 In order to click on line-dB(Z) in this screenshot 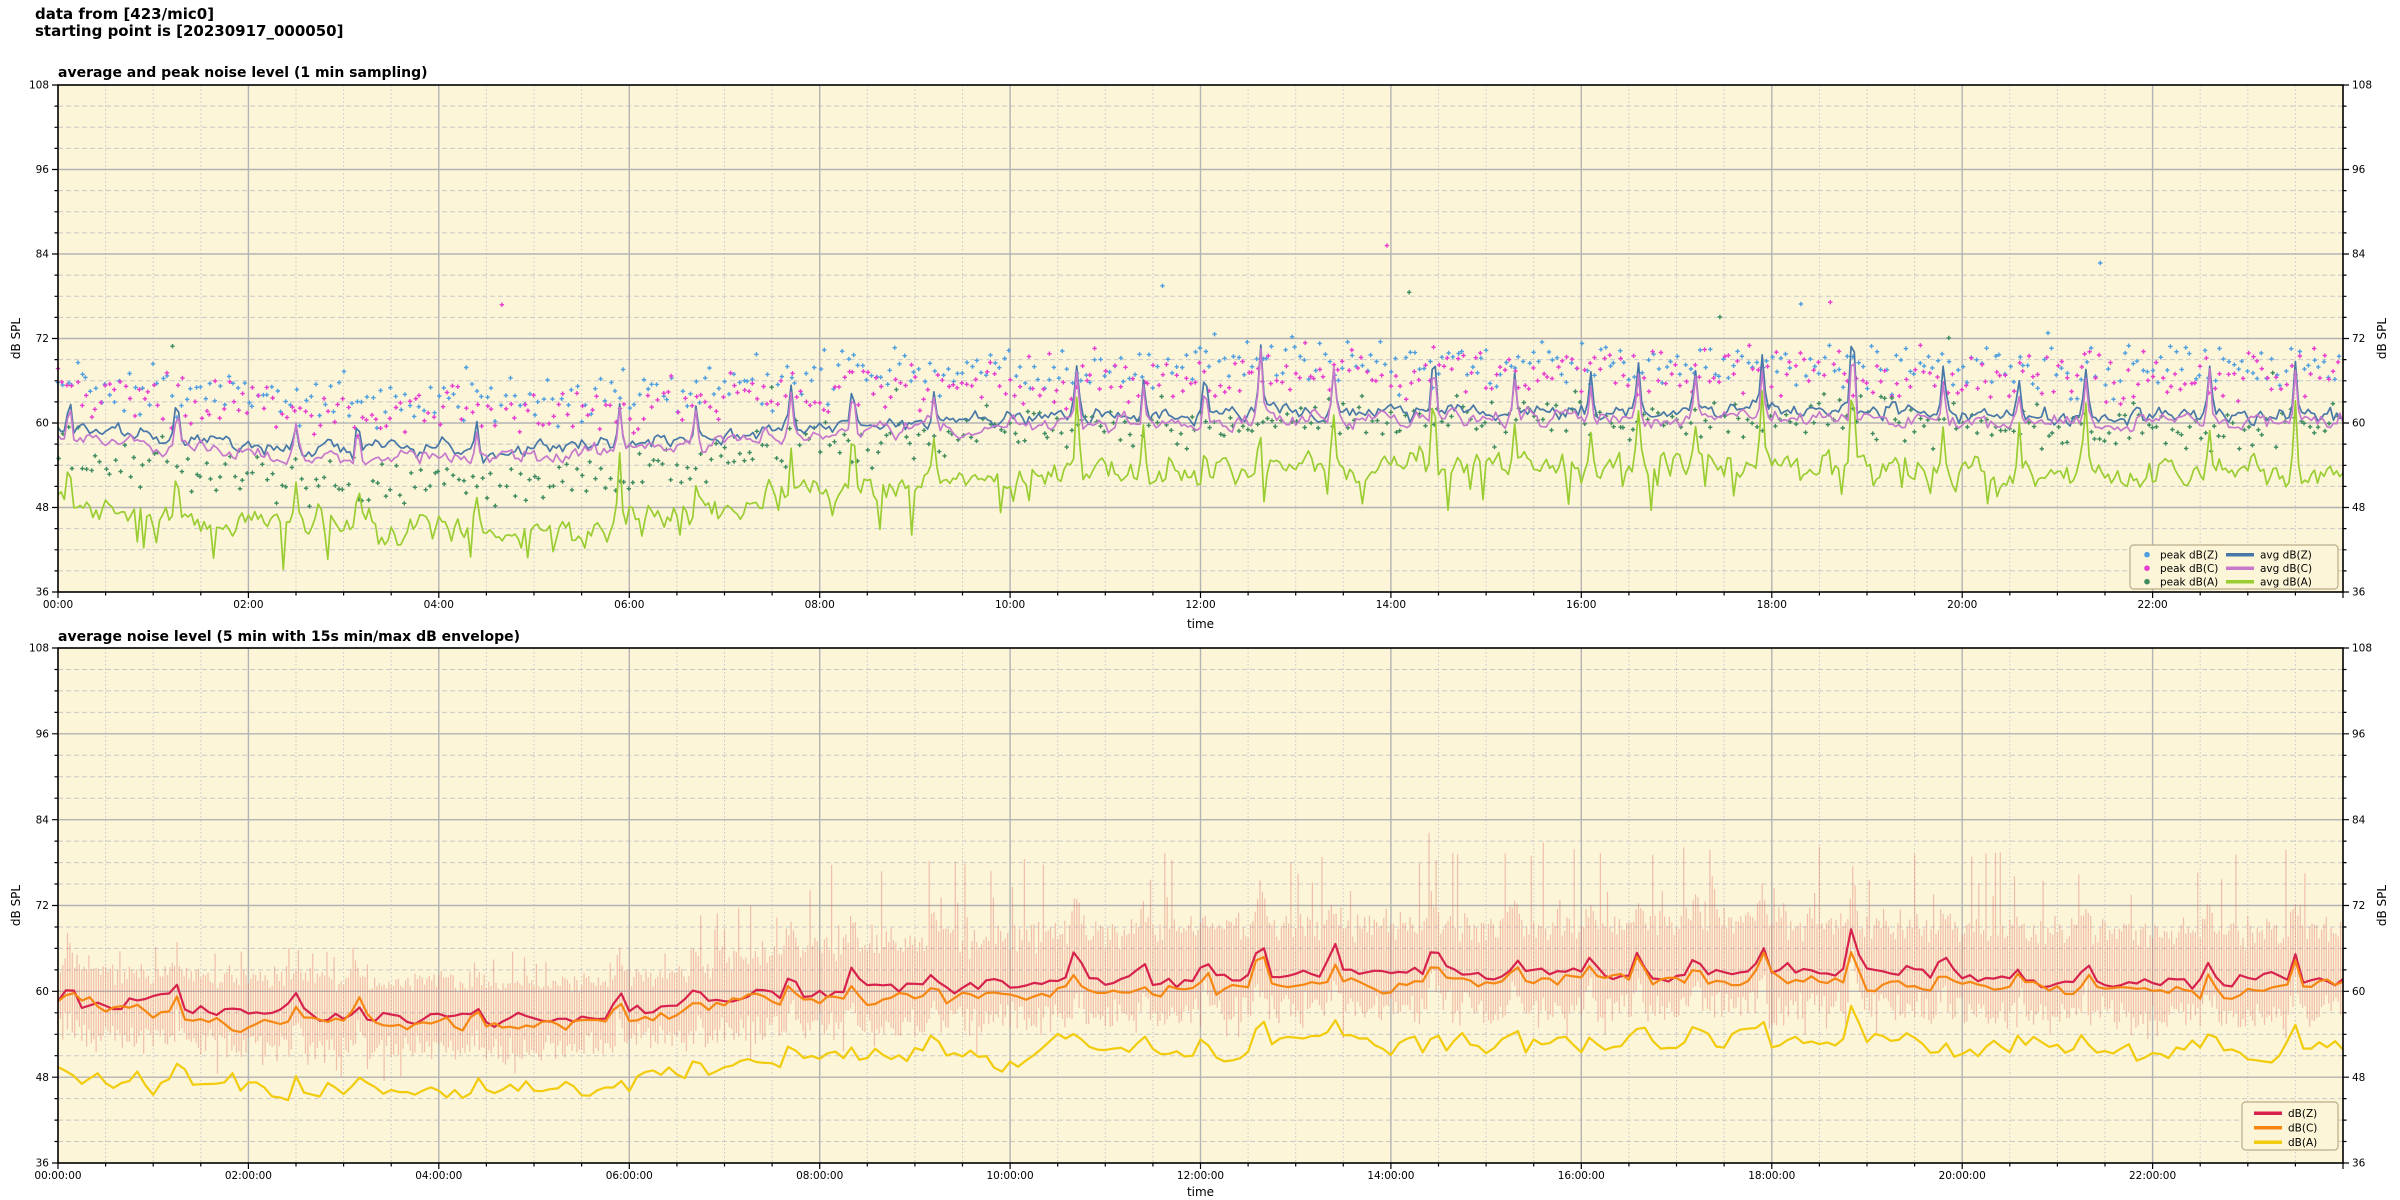, I will do `click(1200, 978)`.